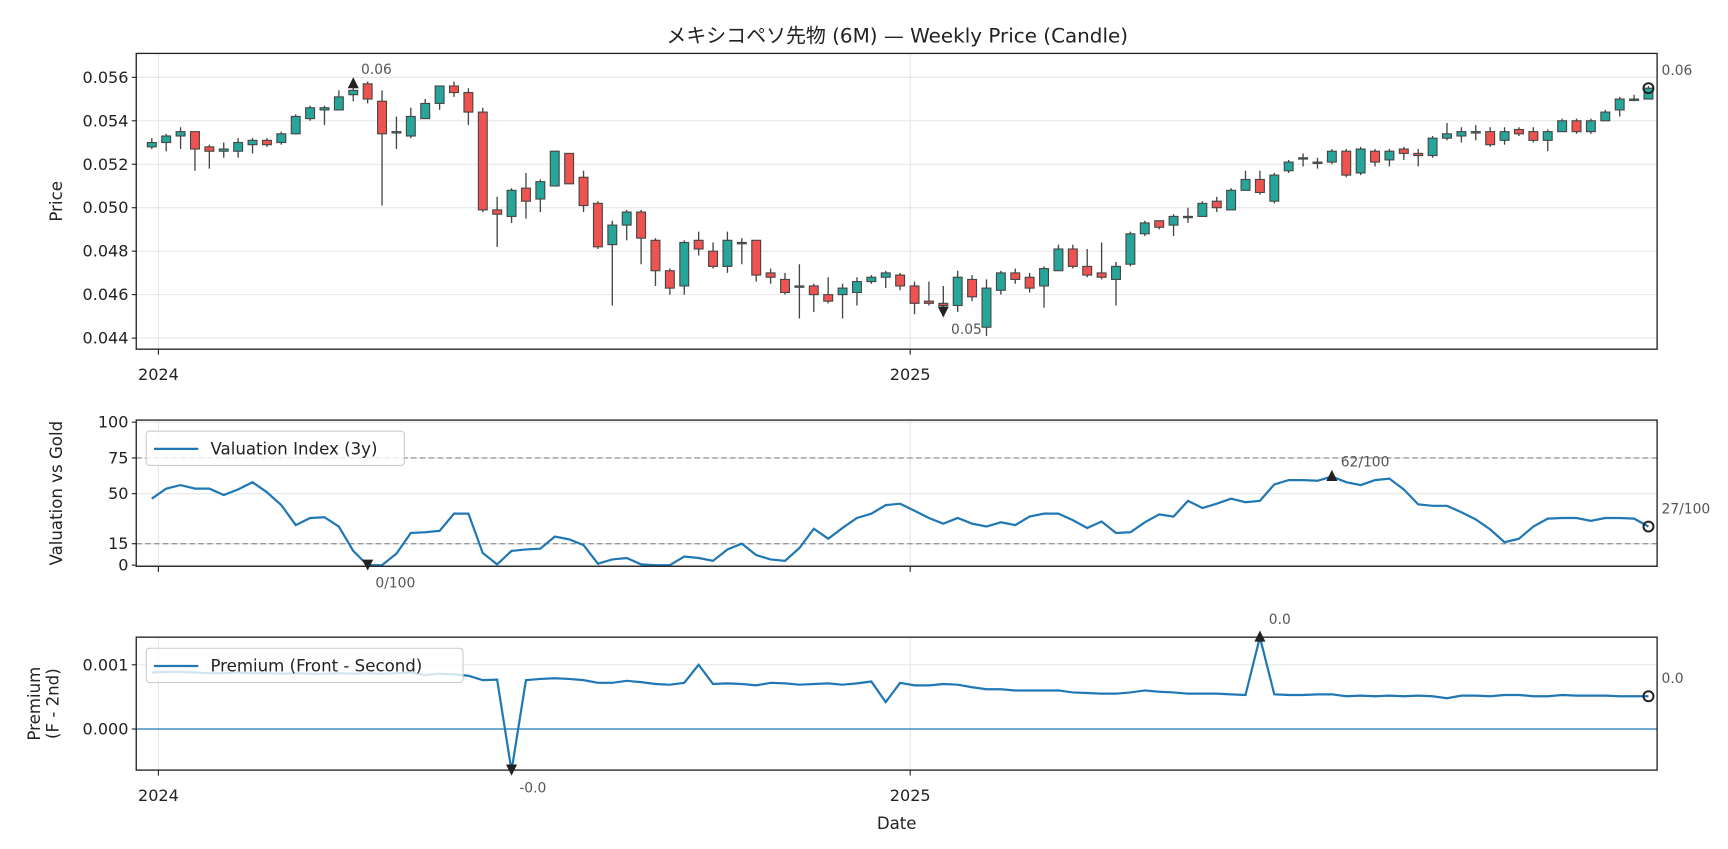 The width and height of the screenshot is (1728, 849). I want to click on y-axis-label-line: (F - 2nd), so click(53, 703).